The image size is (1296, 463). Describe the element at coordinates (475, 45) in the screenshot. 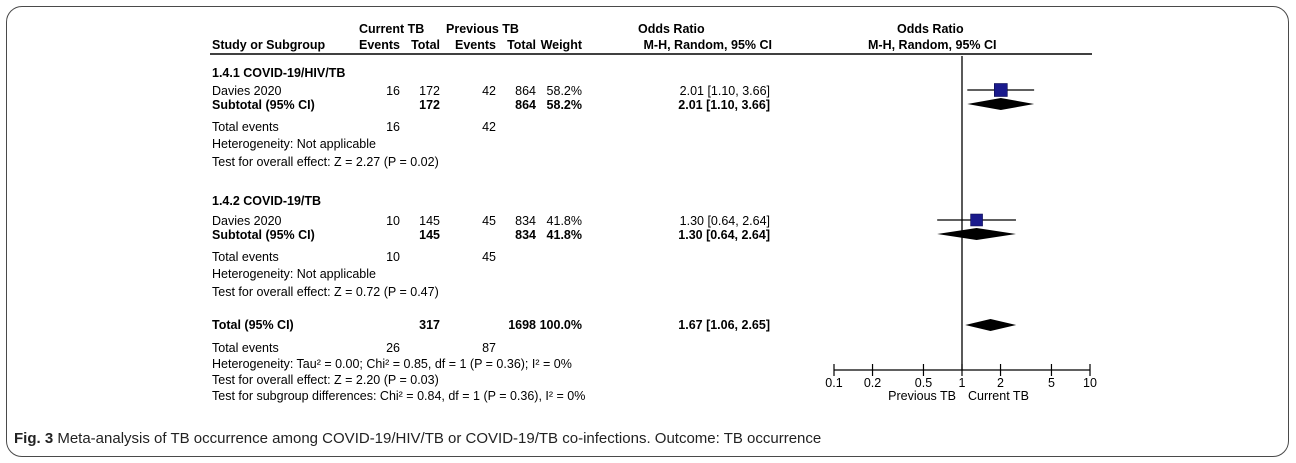

I see `header-events-previous: Events` at that location.